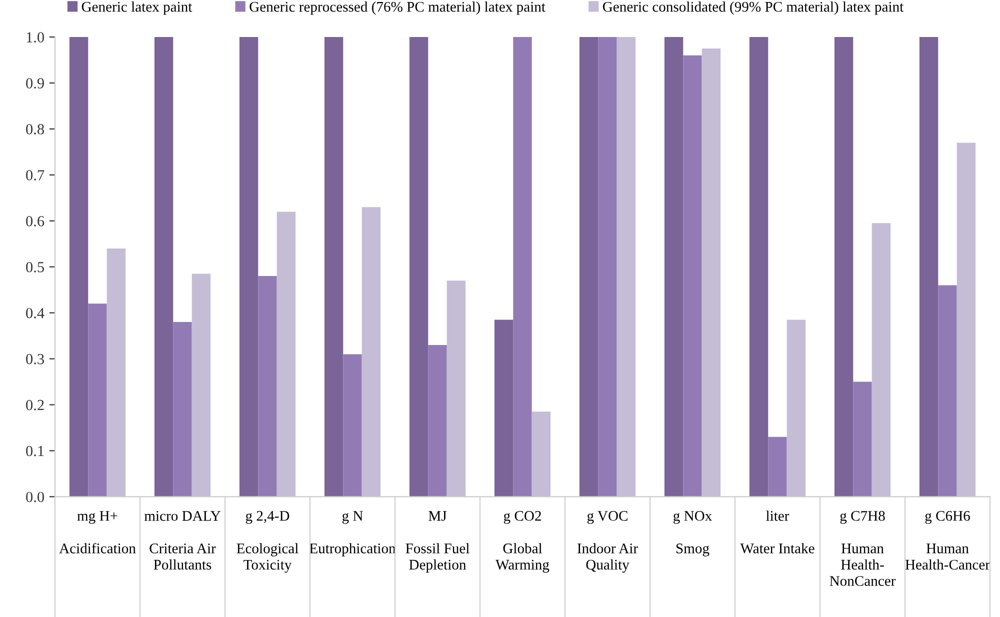 This screenshot has height=617, width=1000. Describe the element at coordinates (35, 129) in the screenshot. I see `y-tick-label: 0.8` at that location.